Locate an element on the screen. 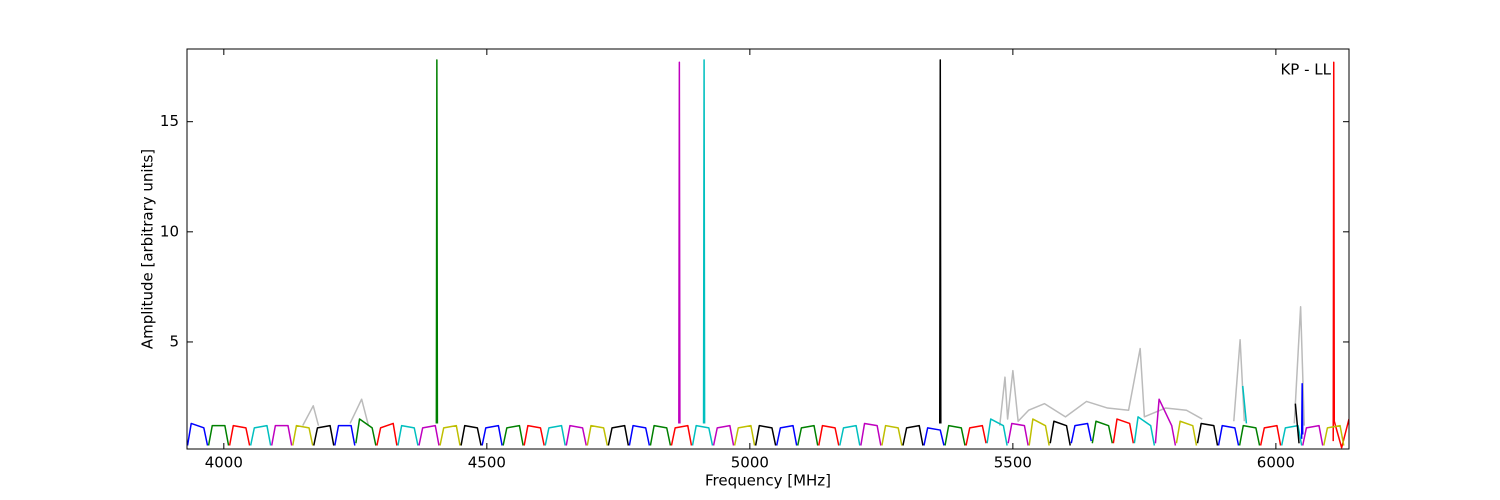 This screenshot has width=1500, height=500. y-tick-label: 15 is located at coordinates (169, 121).